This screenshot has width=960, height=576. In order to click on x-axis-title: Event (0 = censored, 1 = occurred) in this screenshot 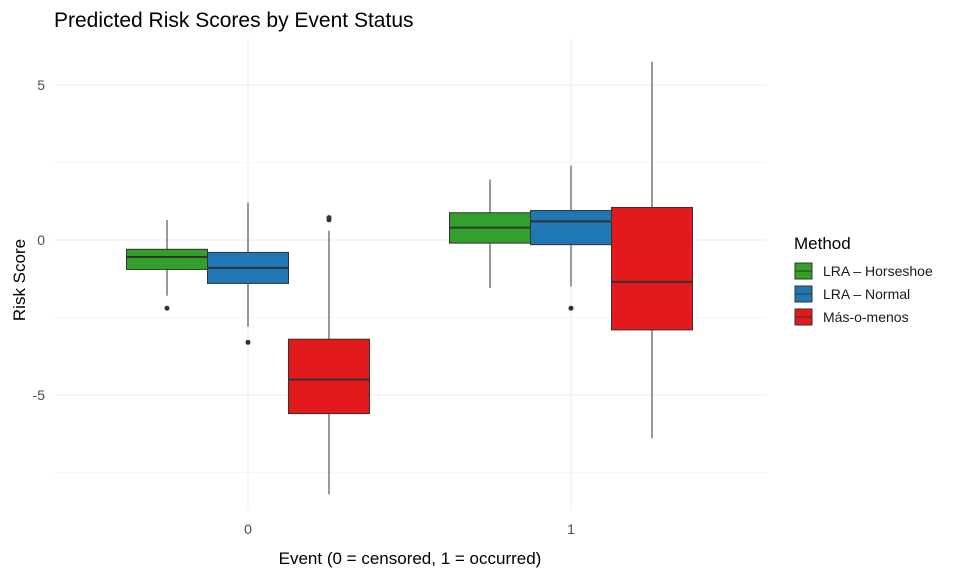, I will do `click(410, 558)`.